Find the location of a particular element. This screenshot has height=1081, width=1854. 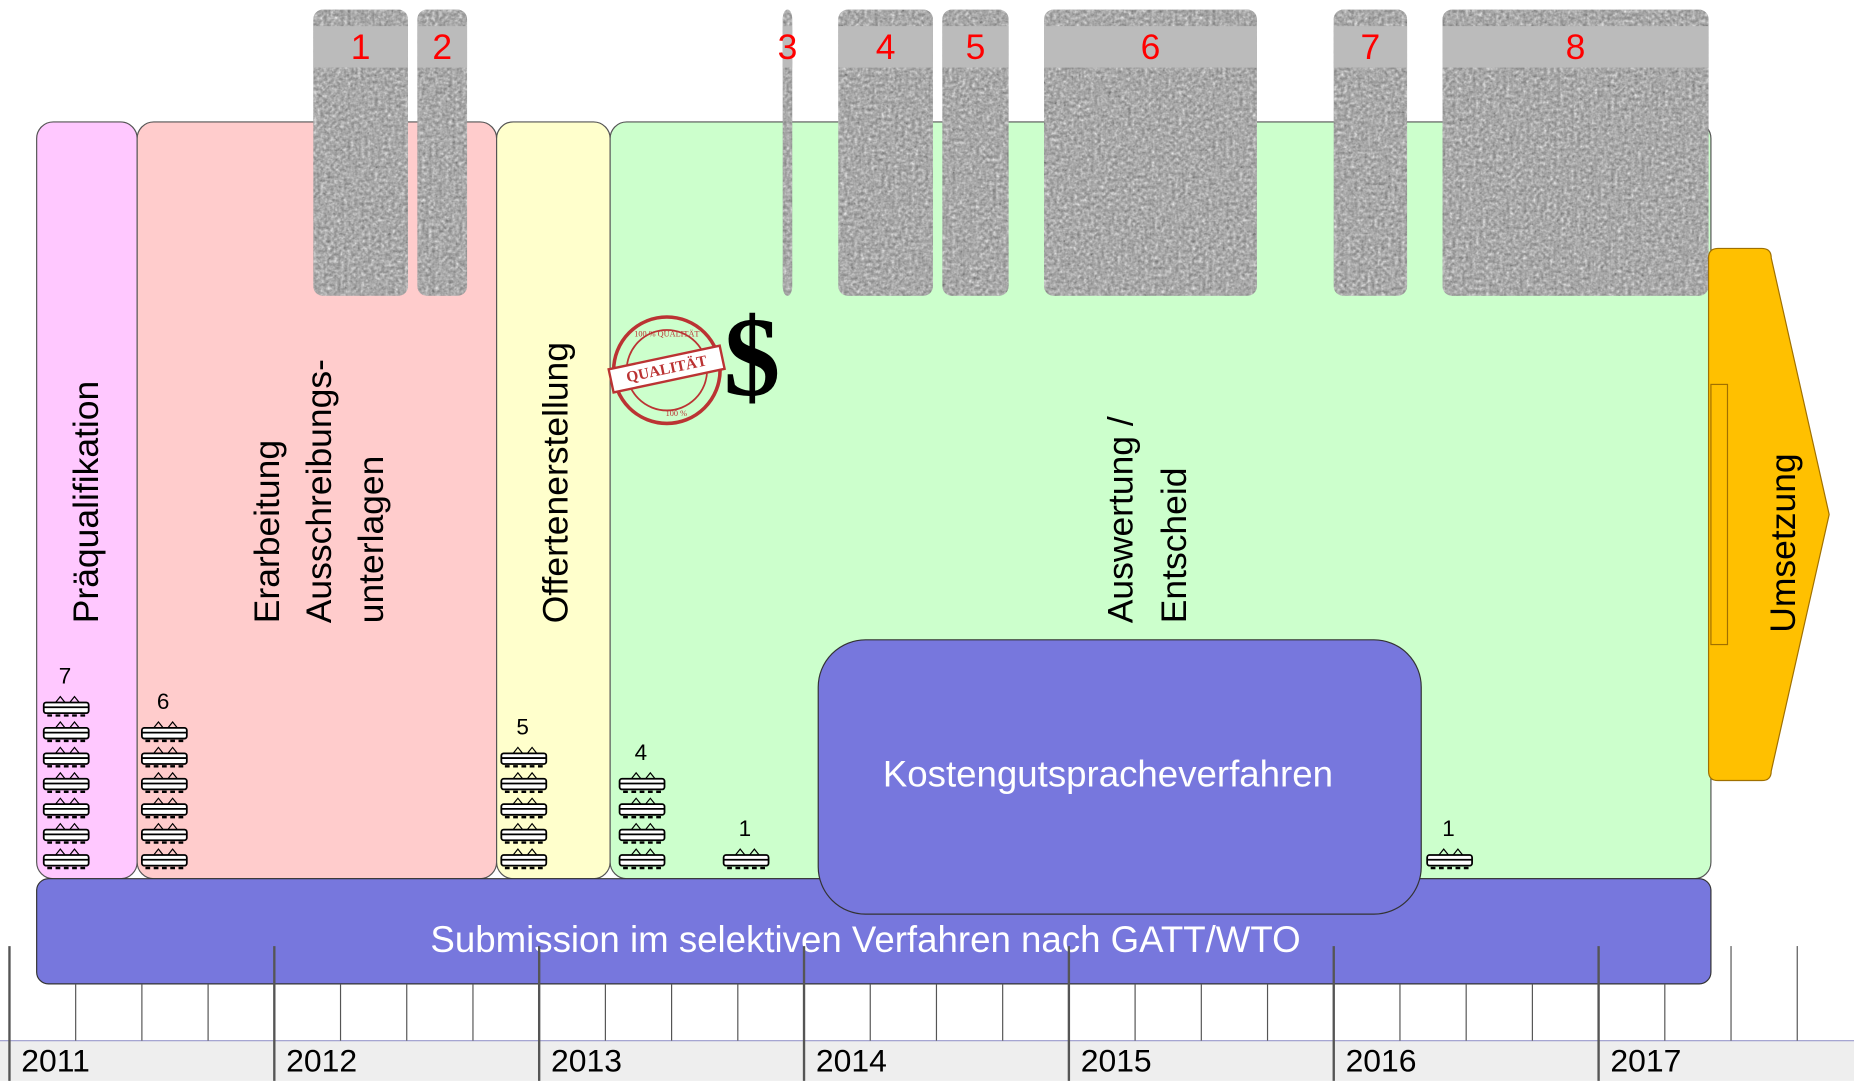

box-number: 2 is located at coordinates (442, 47).